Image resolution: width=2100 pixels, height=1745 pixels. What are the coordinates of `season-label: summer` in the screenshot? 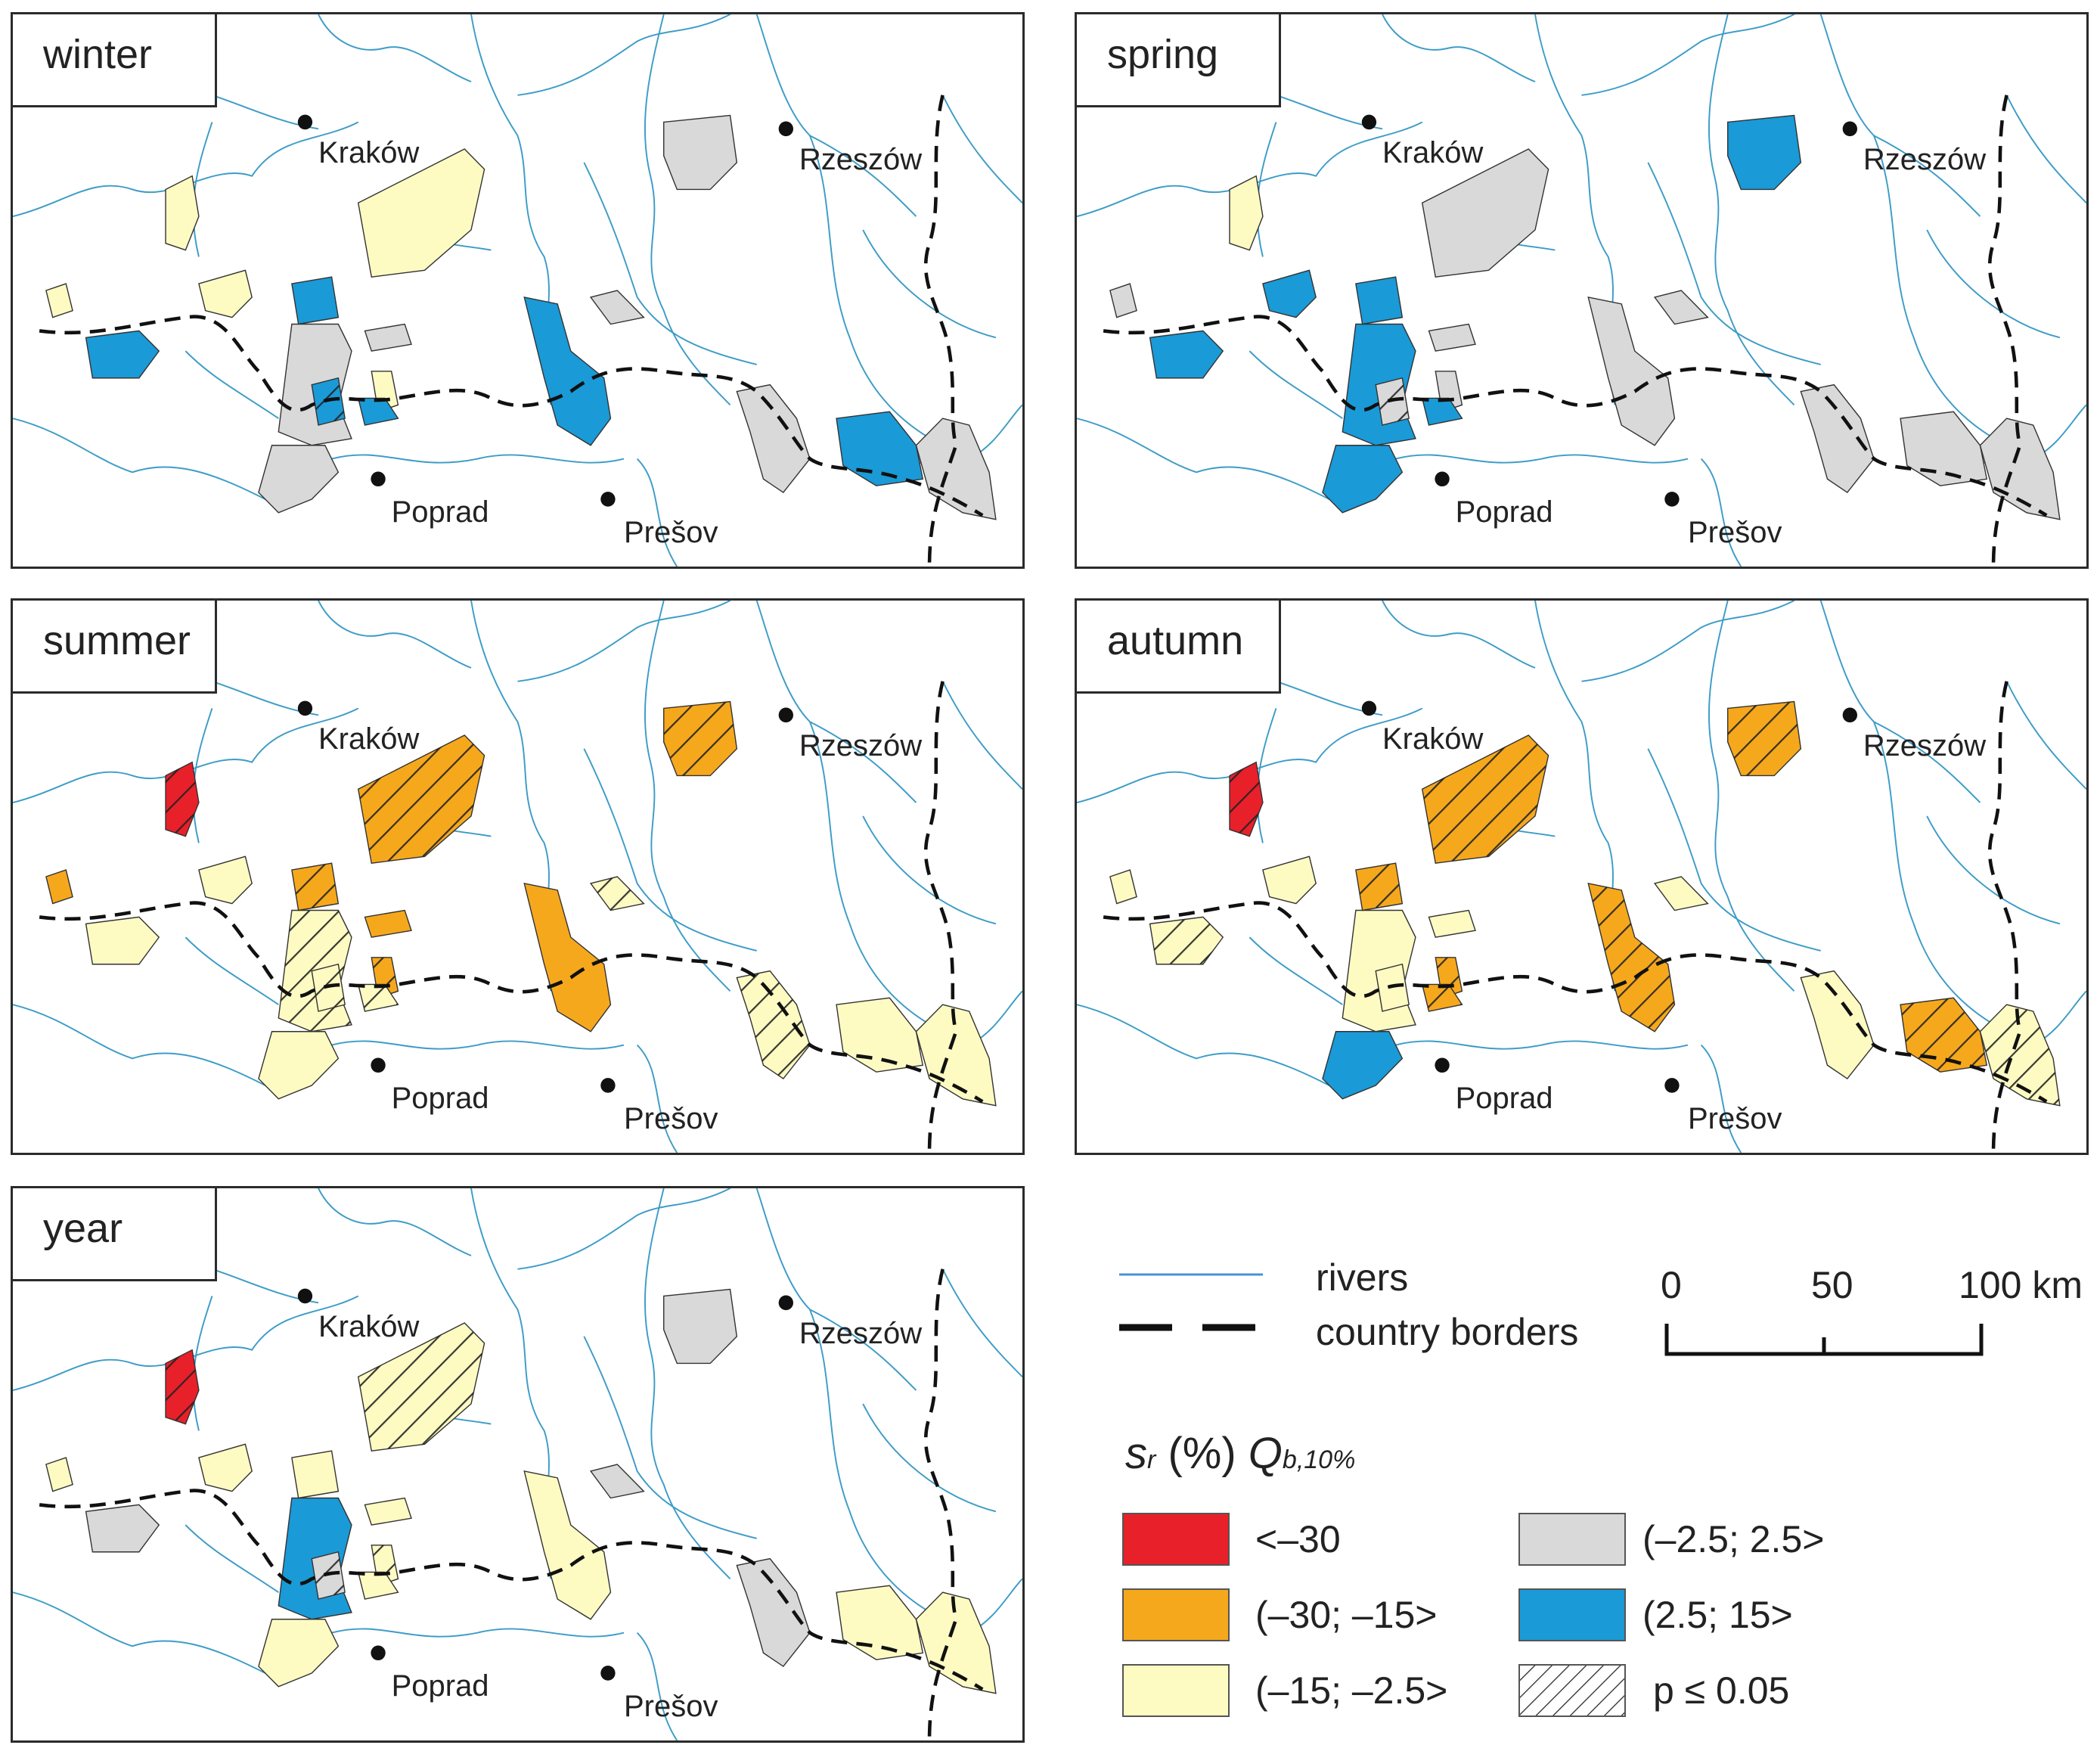 It's located at (115, 647).